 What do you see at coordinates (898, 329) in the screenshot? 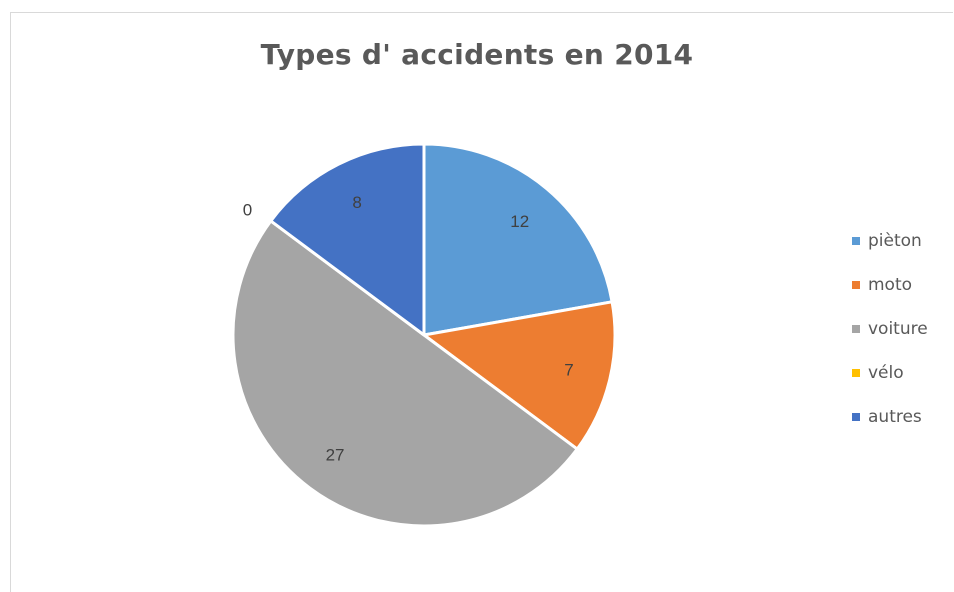
I see `legend-label: voiture` at bounding box center [898, 329].